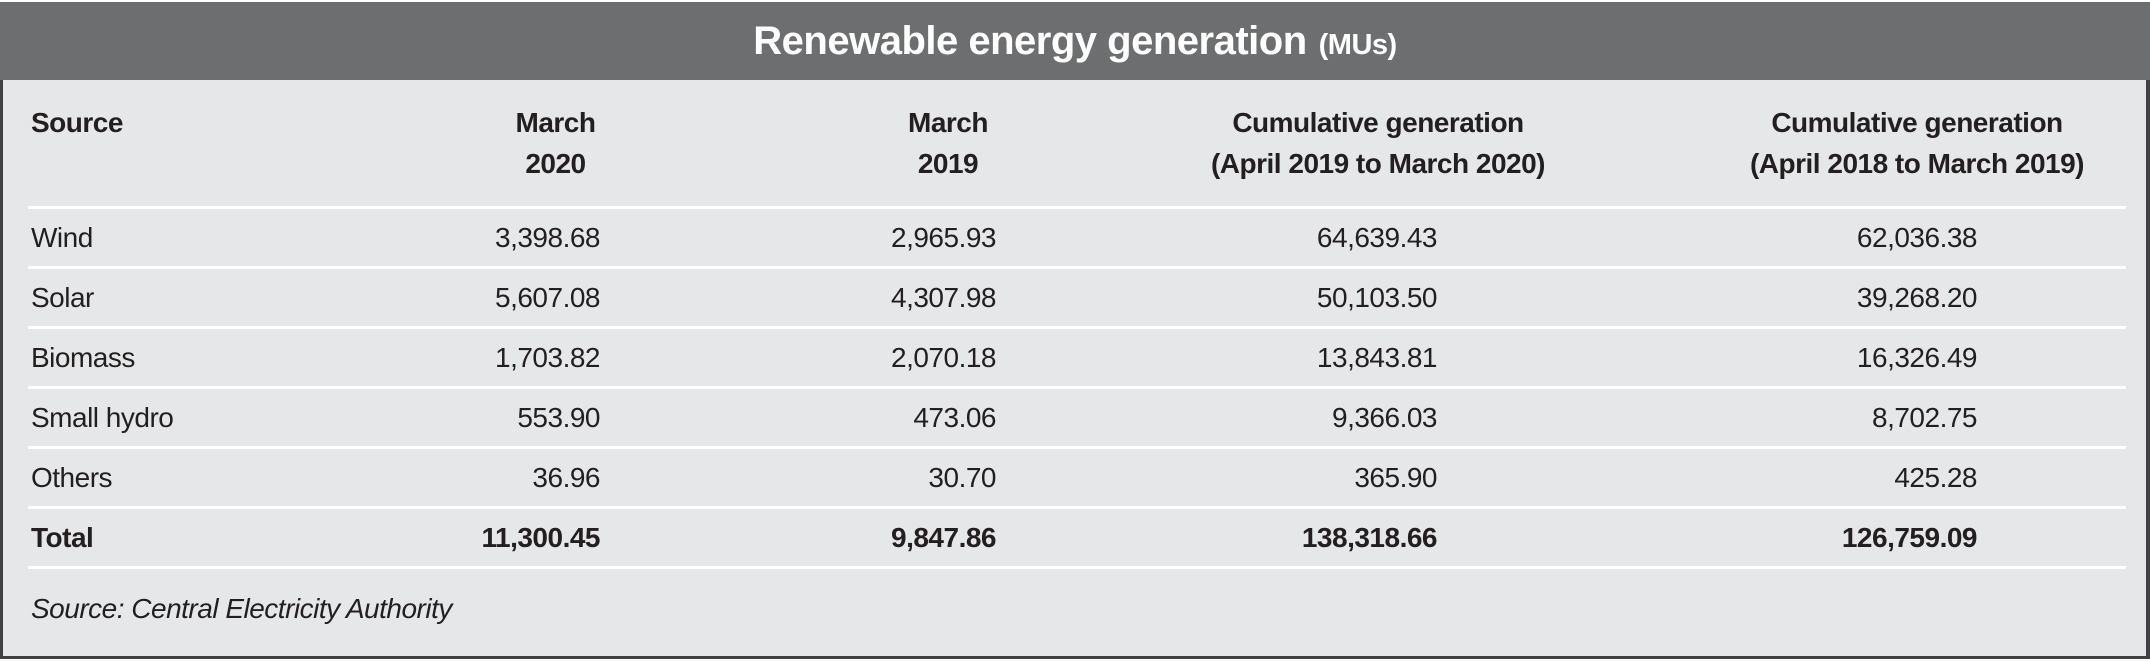 The height and width of the screenshot is (661, 2150). Describe the element at coordinates (540, 537) in the screenshot. I see `cell-march-2020: 11,300.45` at that location.